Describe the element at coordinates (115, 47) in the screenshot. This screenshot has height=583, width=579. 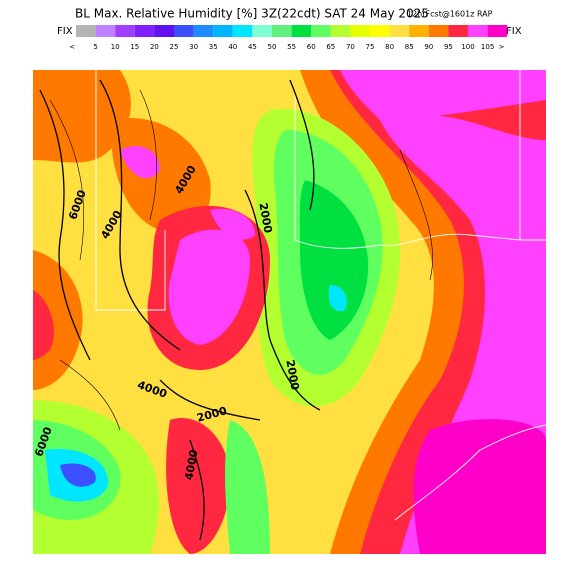
I see `colorbar-label: 10` at that location.